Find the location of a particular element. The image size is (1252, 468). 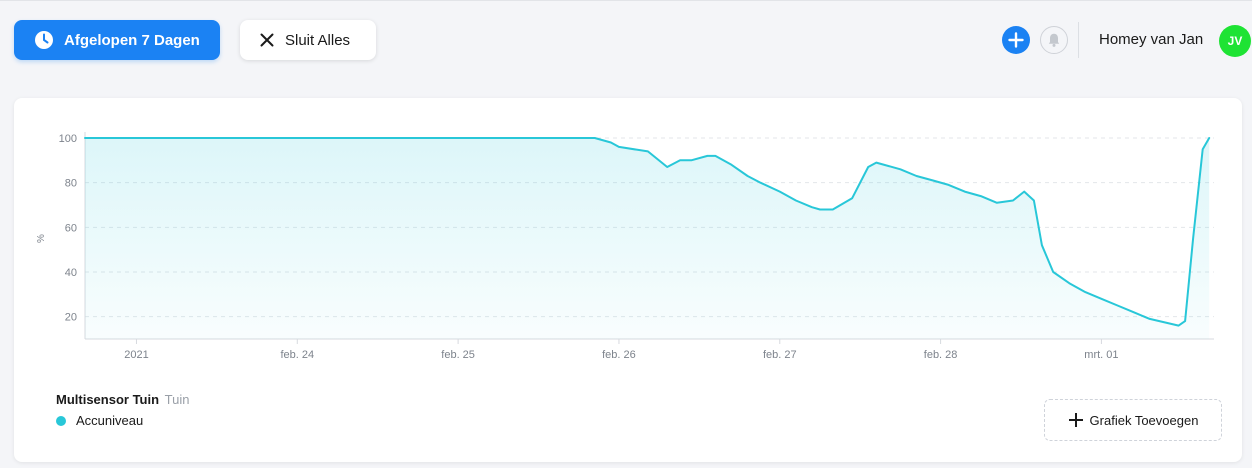

period-button: Afgelopen 7 Dagen is located at coordinates (117, 40).